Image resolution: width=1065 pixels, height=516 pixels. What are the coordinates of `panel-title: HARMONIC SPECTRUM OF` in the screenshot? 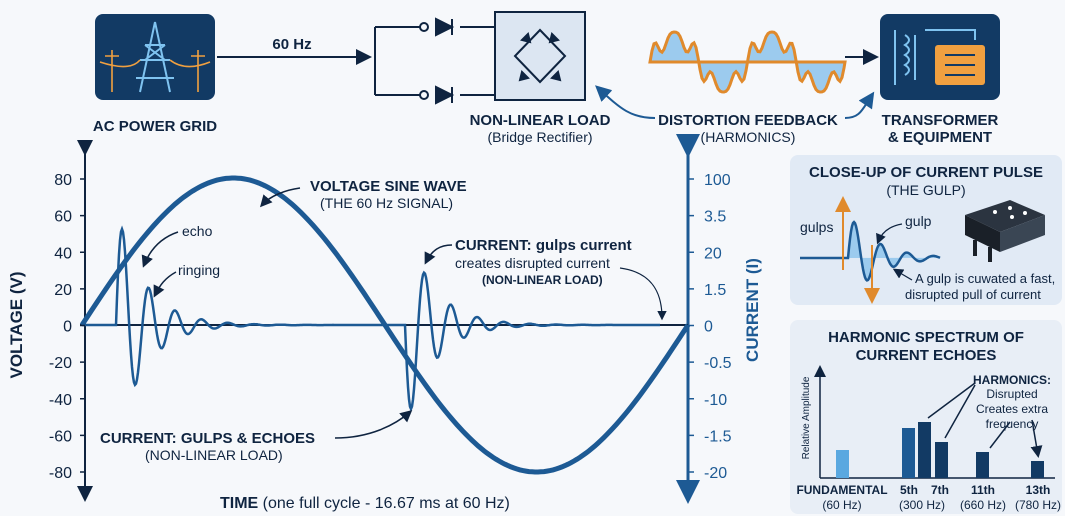 It's located at (926, 337).